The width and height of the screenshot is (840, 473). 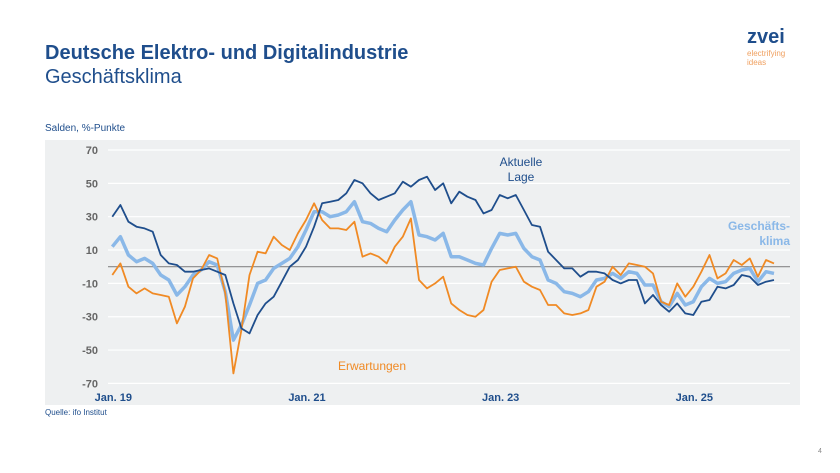 I want to click on y-tick-label: -70, so click(x=90, y=384).